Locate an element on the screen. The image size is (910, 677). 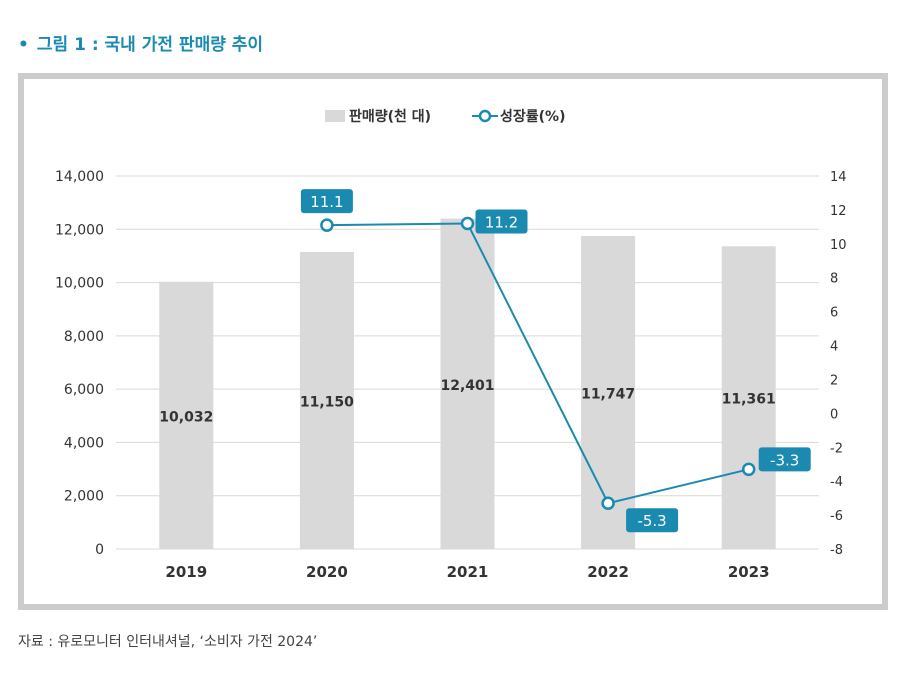
right-axis-tick-label: 6 is located at coordinates (834, 313).